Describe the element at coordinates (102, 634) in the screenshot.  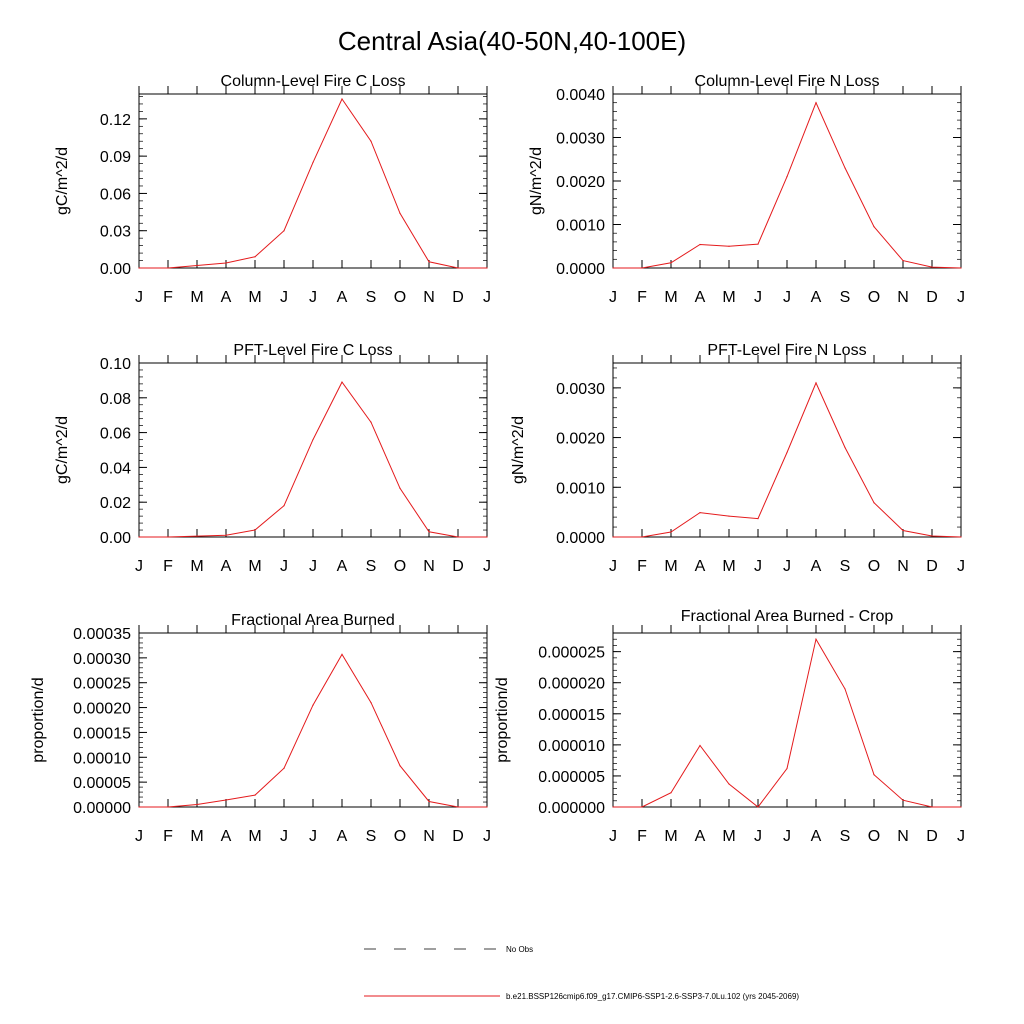
I see `y-tick-label: 0.00035` at that location.